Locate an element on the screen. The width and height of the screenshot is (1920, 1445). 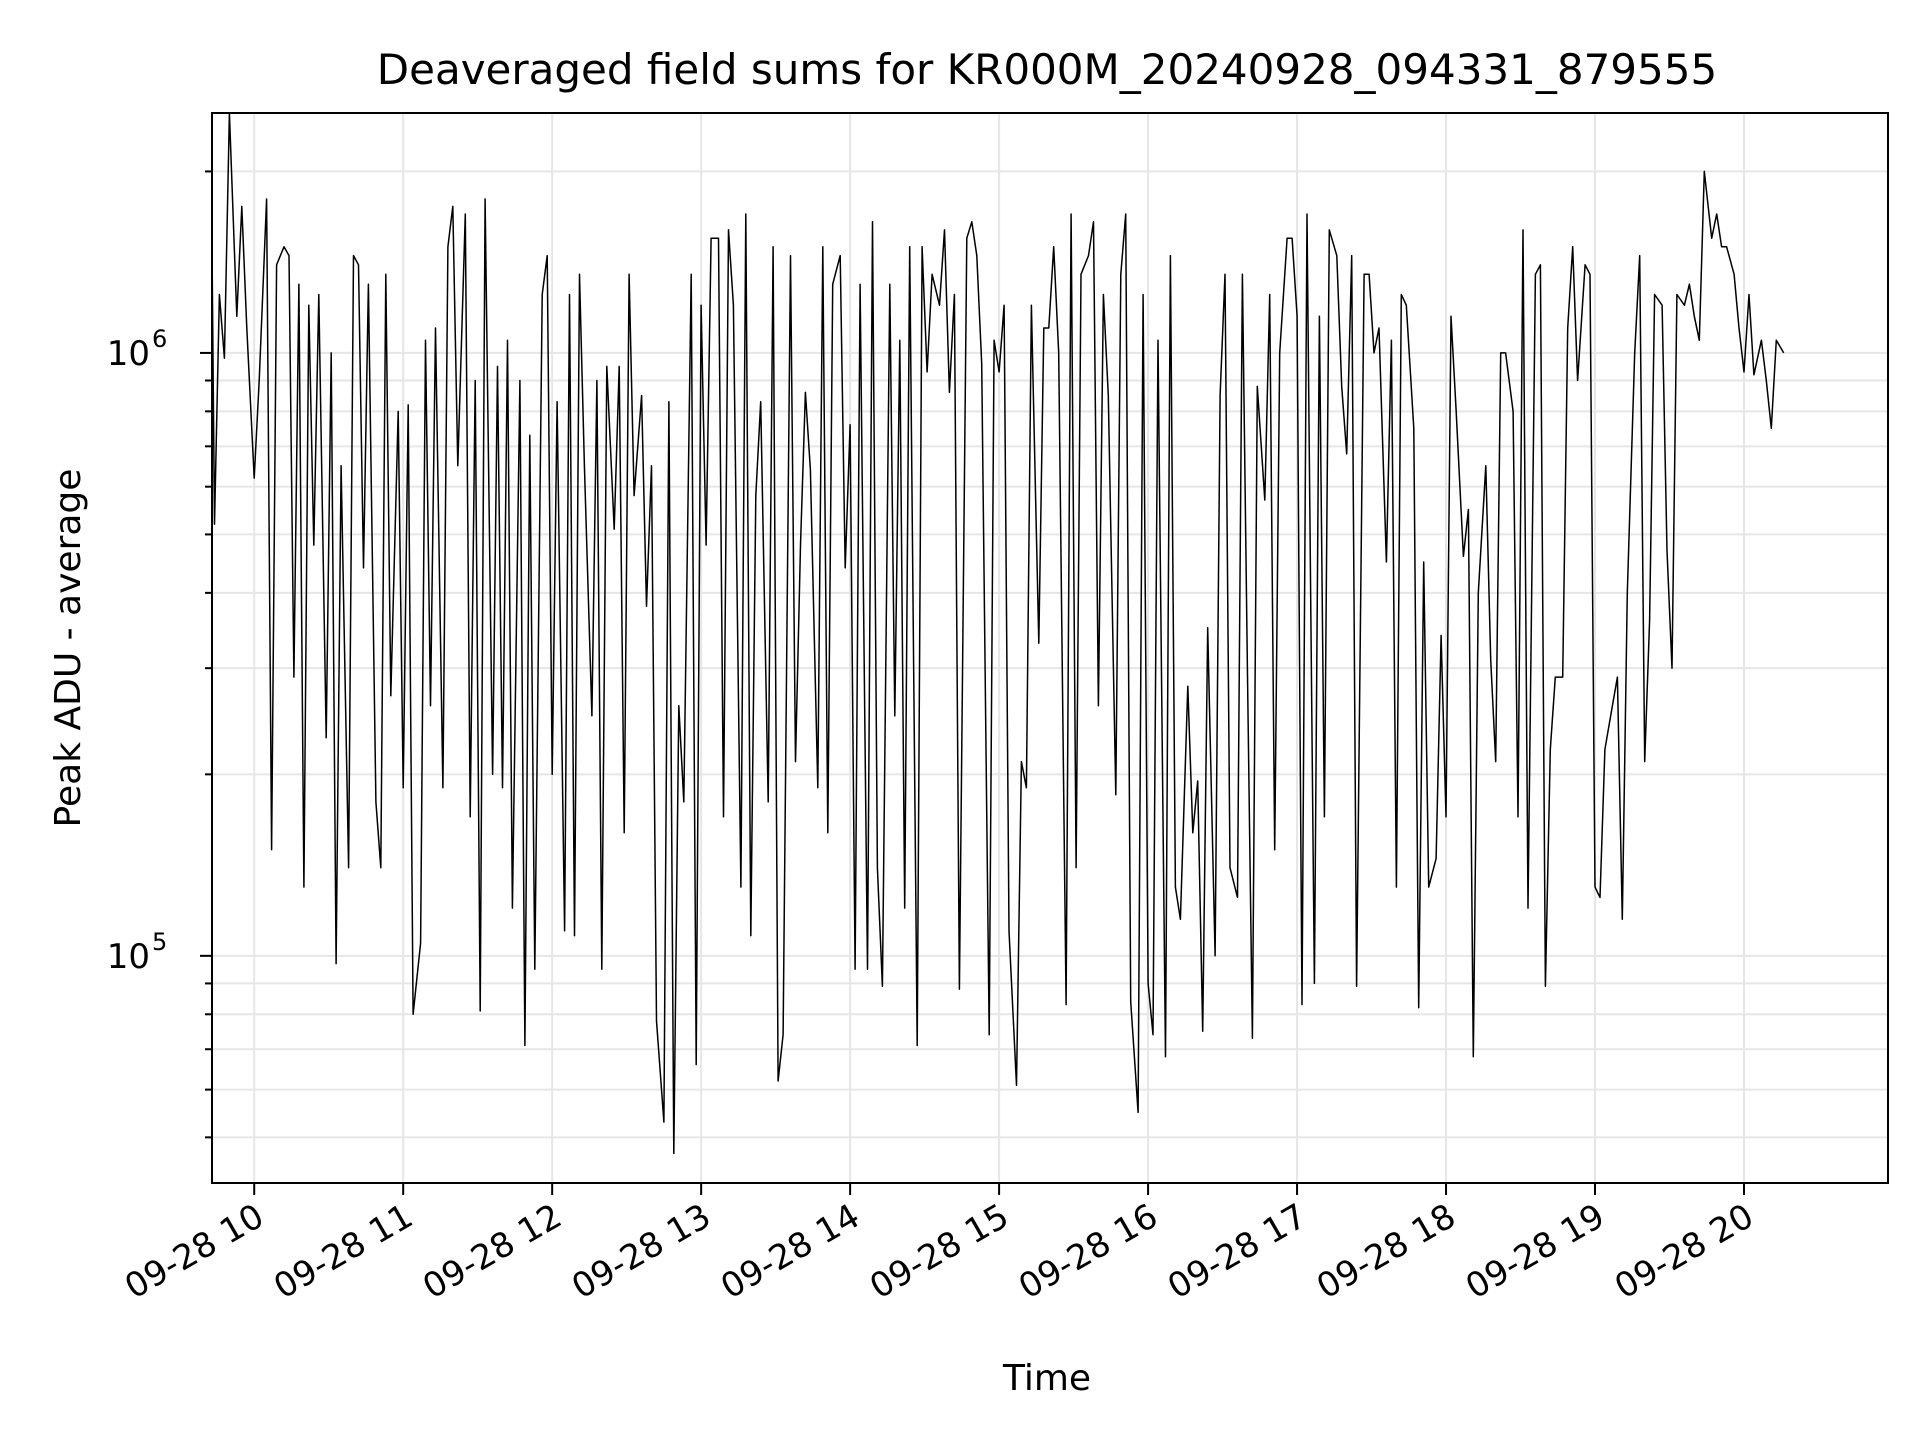
y-axis-label: Peak ADU - average is located at coordinates (68, 648).